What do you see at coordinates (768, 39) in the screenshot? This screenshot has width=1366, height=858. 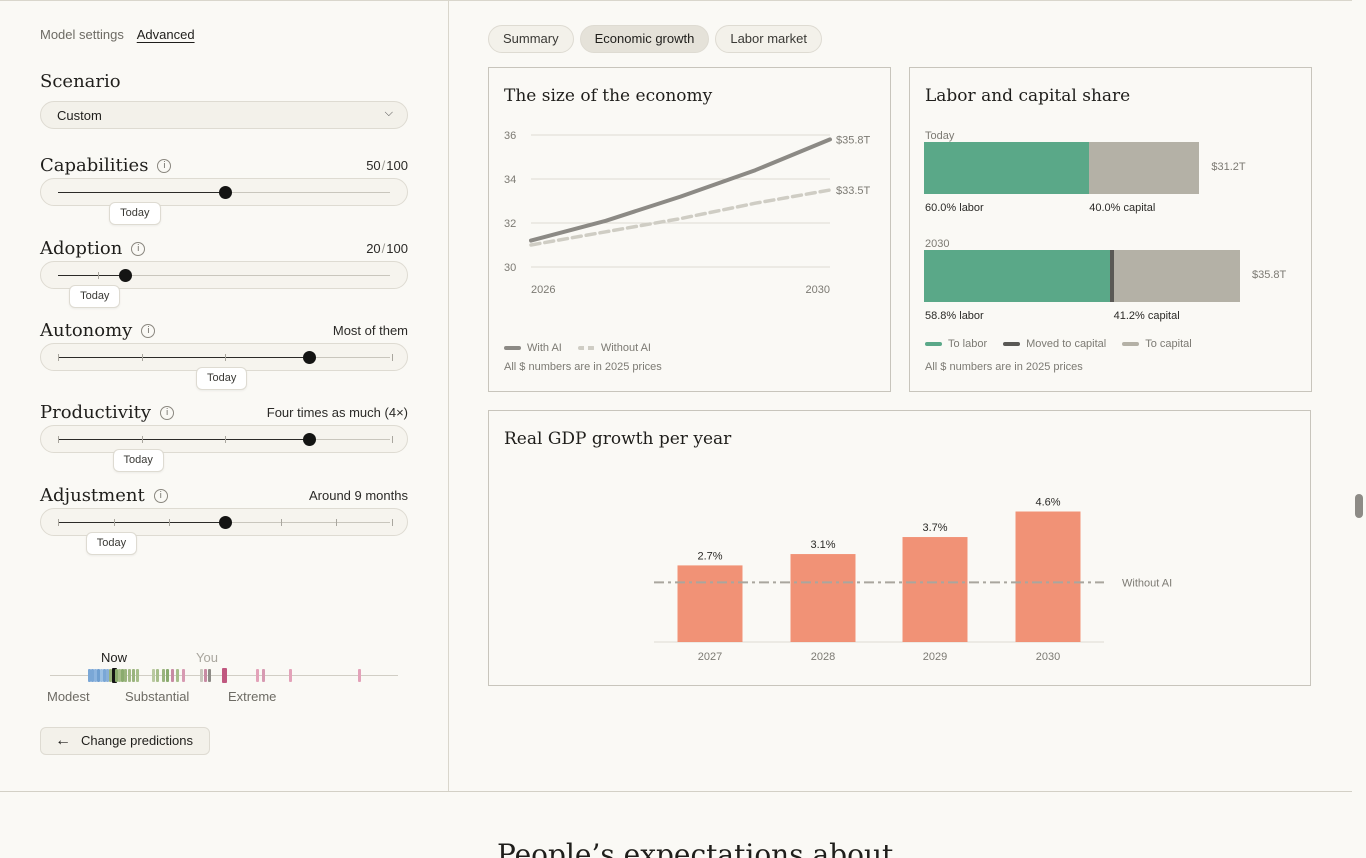 I see `tab-labor-market: Labor market` at bounding box center [768, 39].